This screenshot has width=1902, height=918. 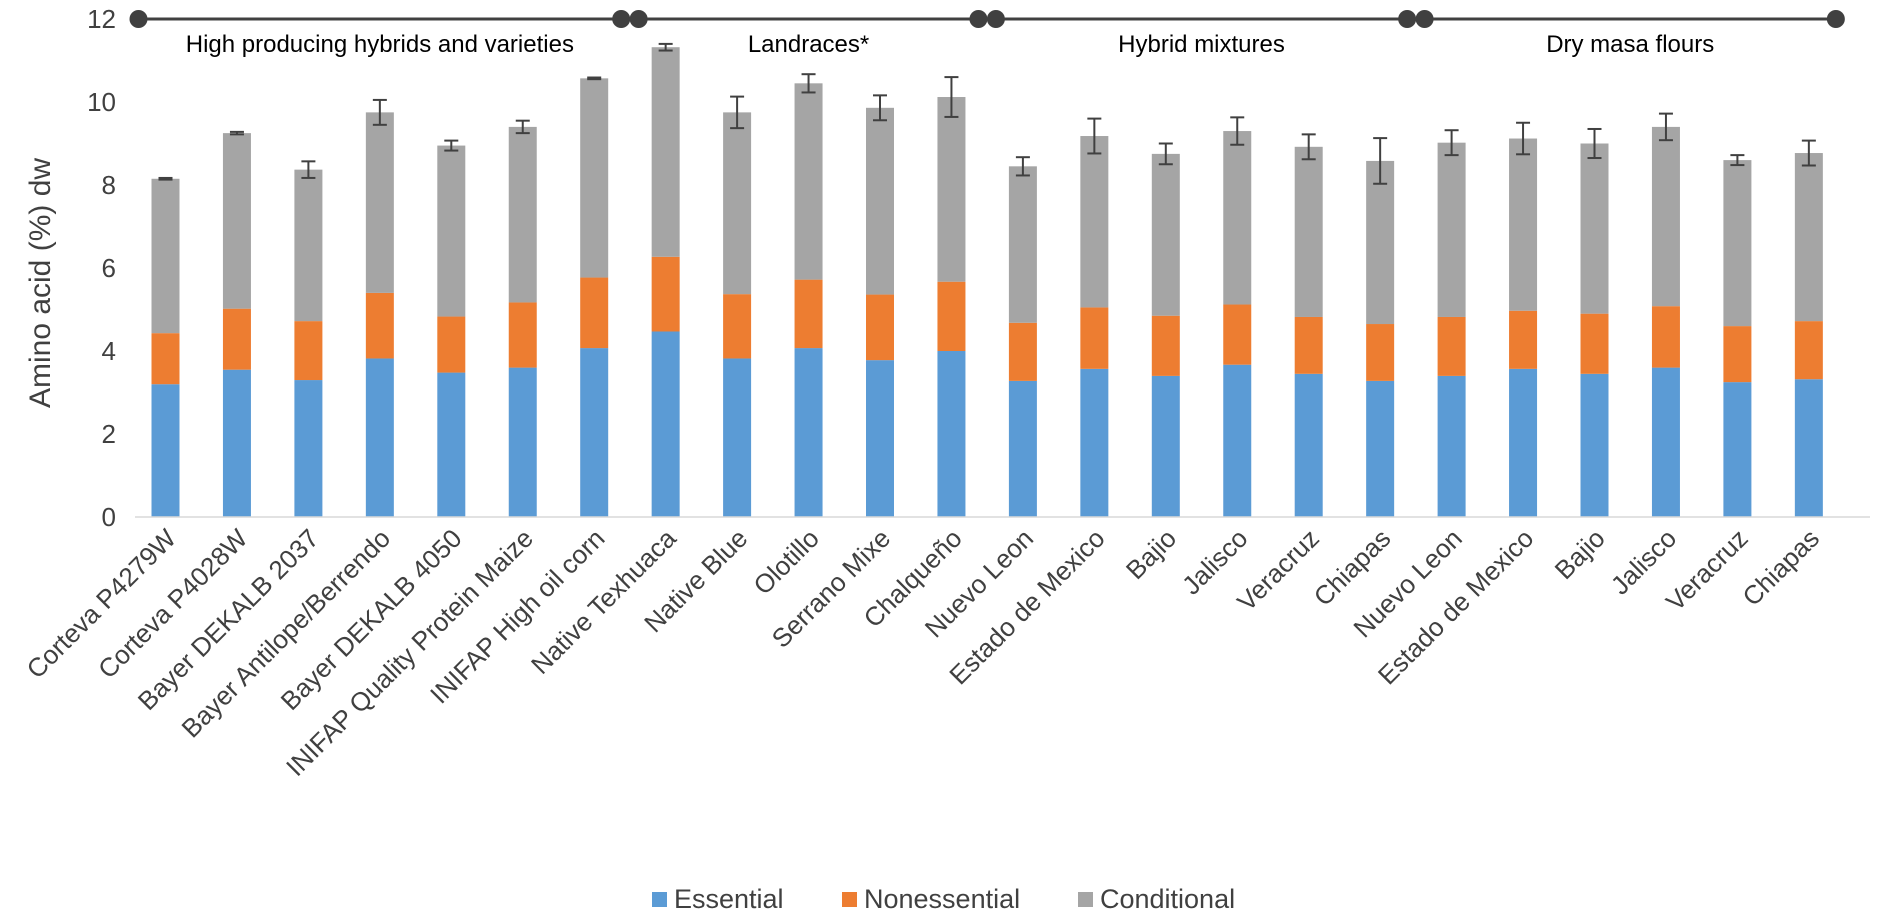 I want to click on legend-label: Nonessential, so click(x=942, y=899).